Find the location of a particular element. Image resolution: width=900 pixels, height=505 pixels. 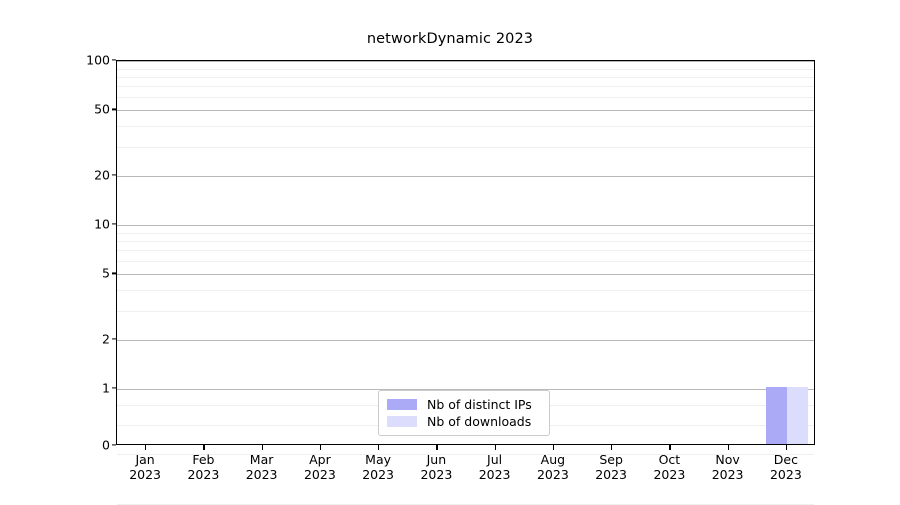

x-axis-tick-month: Aug is located at coordinates (553, 459).